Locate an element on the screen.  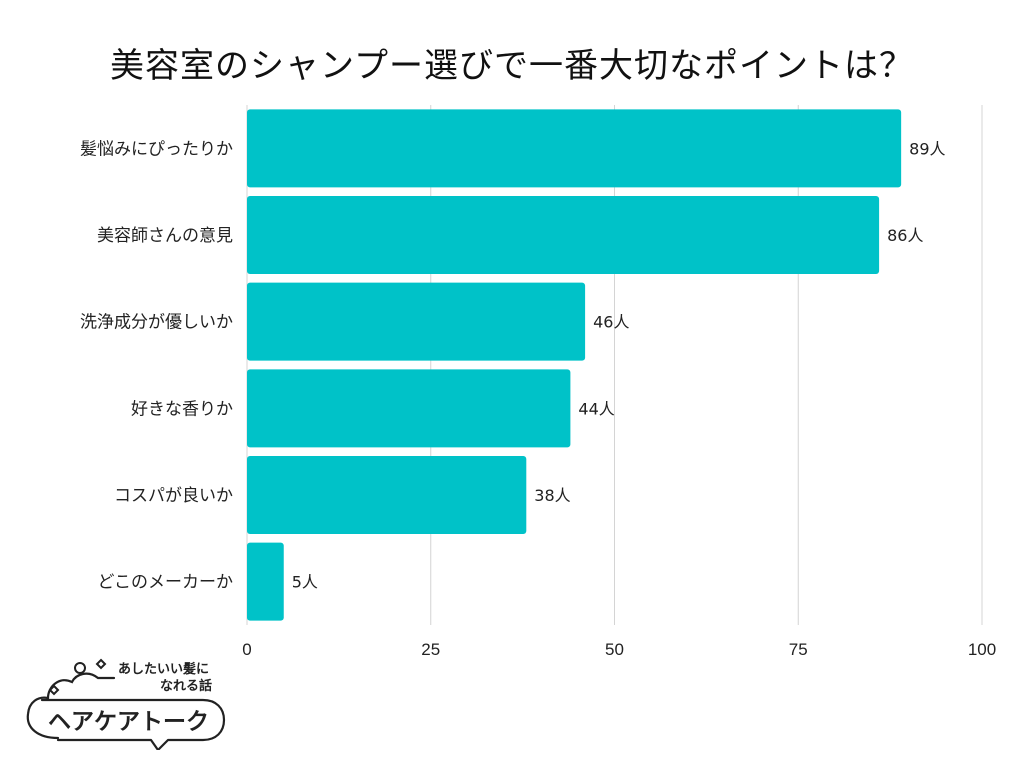
category-label: 洗浄成分が優しいか is located at coordinates (156, 323).